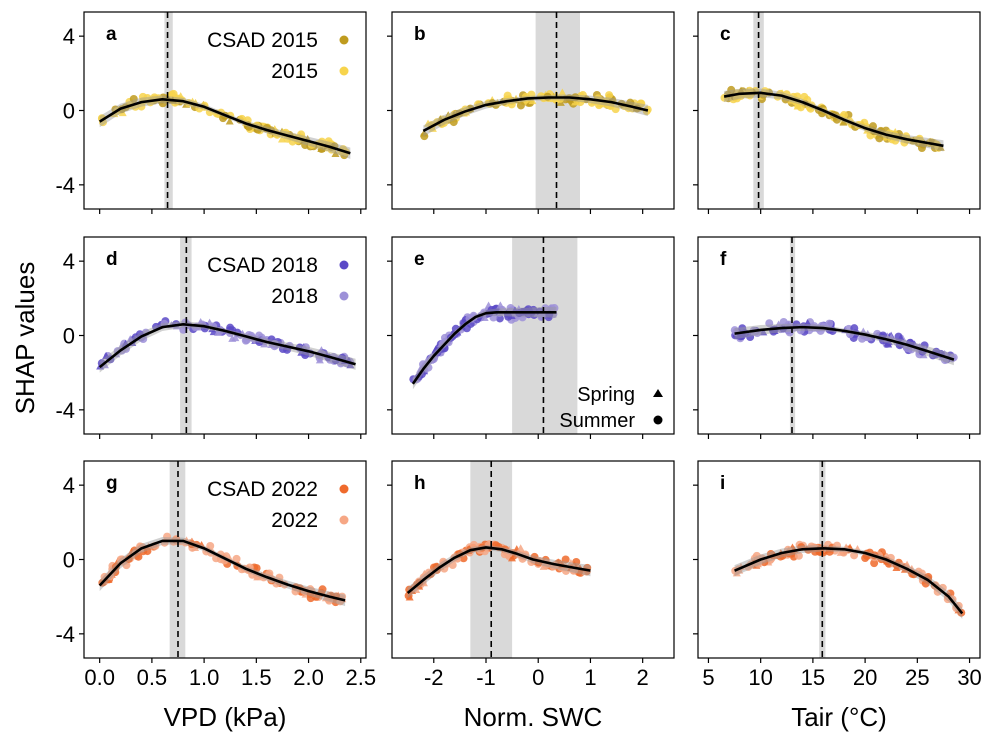 The height and width of the screenshot is (732, 986). I want to click on panel-f, so click(837, 337).